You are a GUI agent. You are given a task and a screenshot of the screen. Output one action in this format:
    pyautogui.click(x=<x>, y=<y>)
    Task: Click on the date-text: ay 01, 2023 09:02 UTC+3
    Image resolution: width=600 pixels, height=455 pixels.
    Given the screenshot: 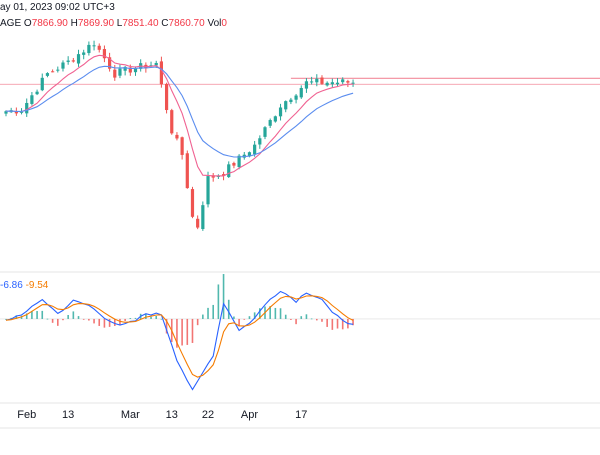 What is the action you would take?
    pyautogui.click(x=57, y=7)
    